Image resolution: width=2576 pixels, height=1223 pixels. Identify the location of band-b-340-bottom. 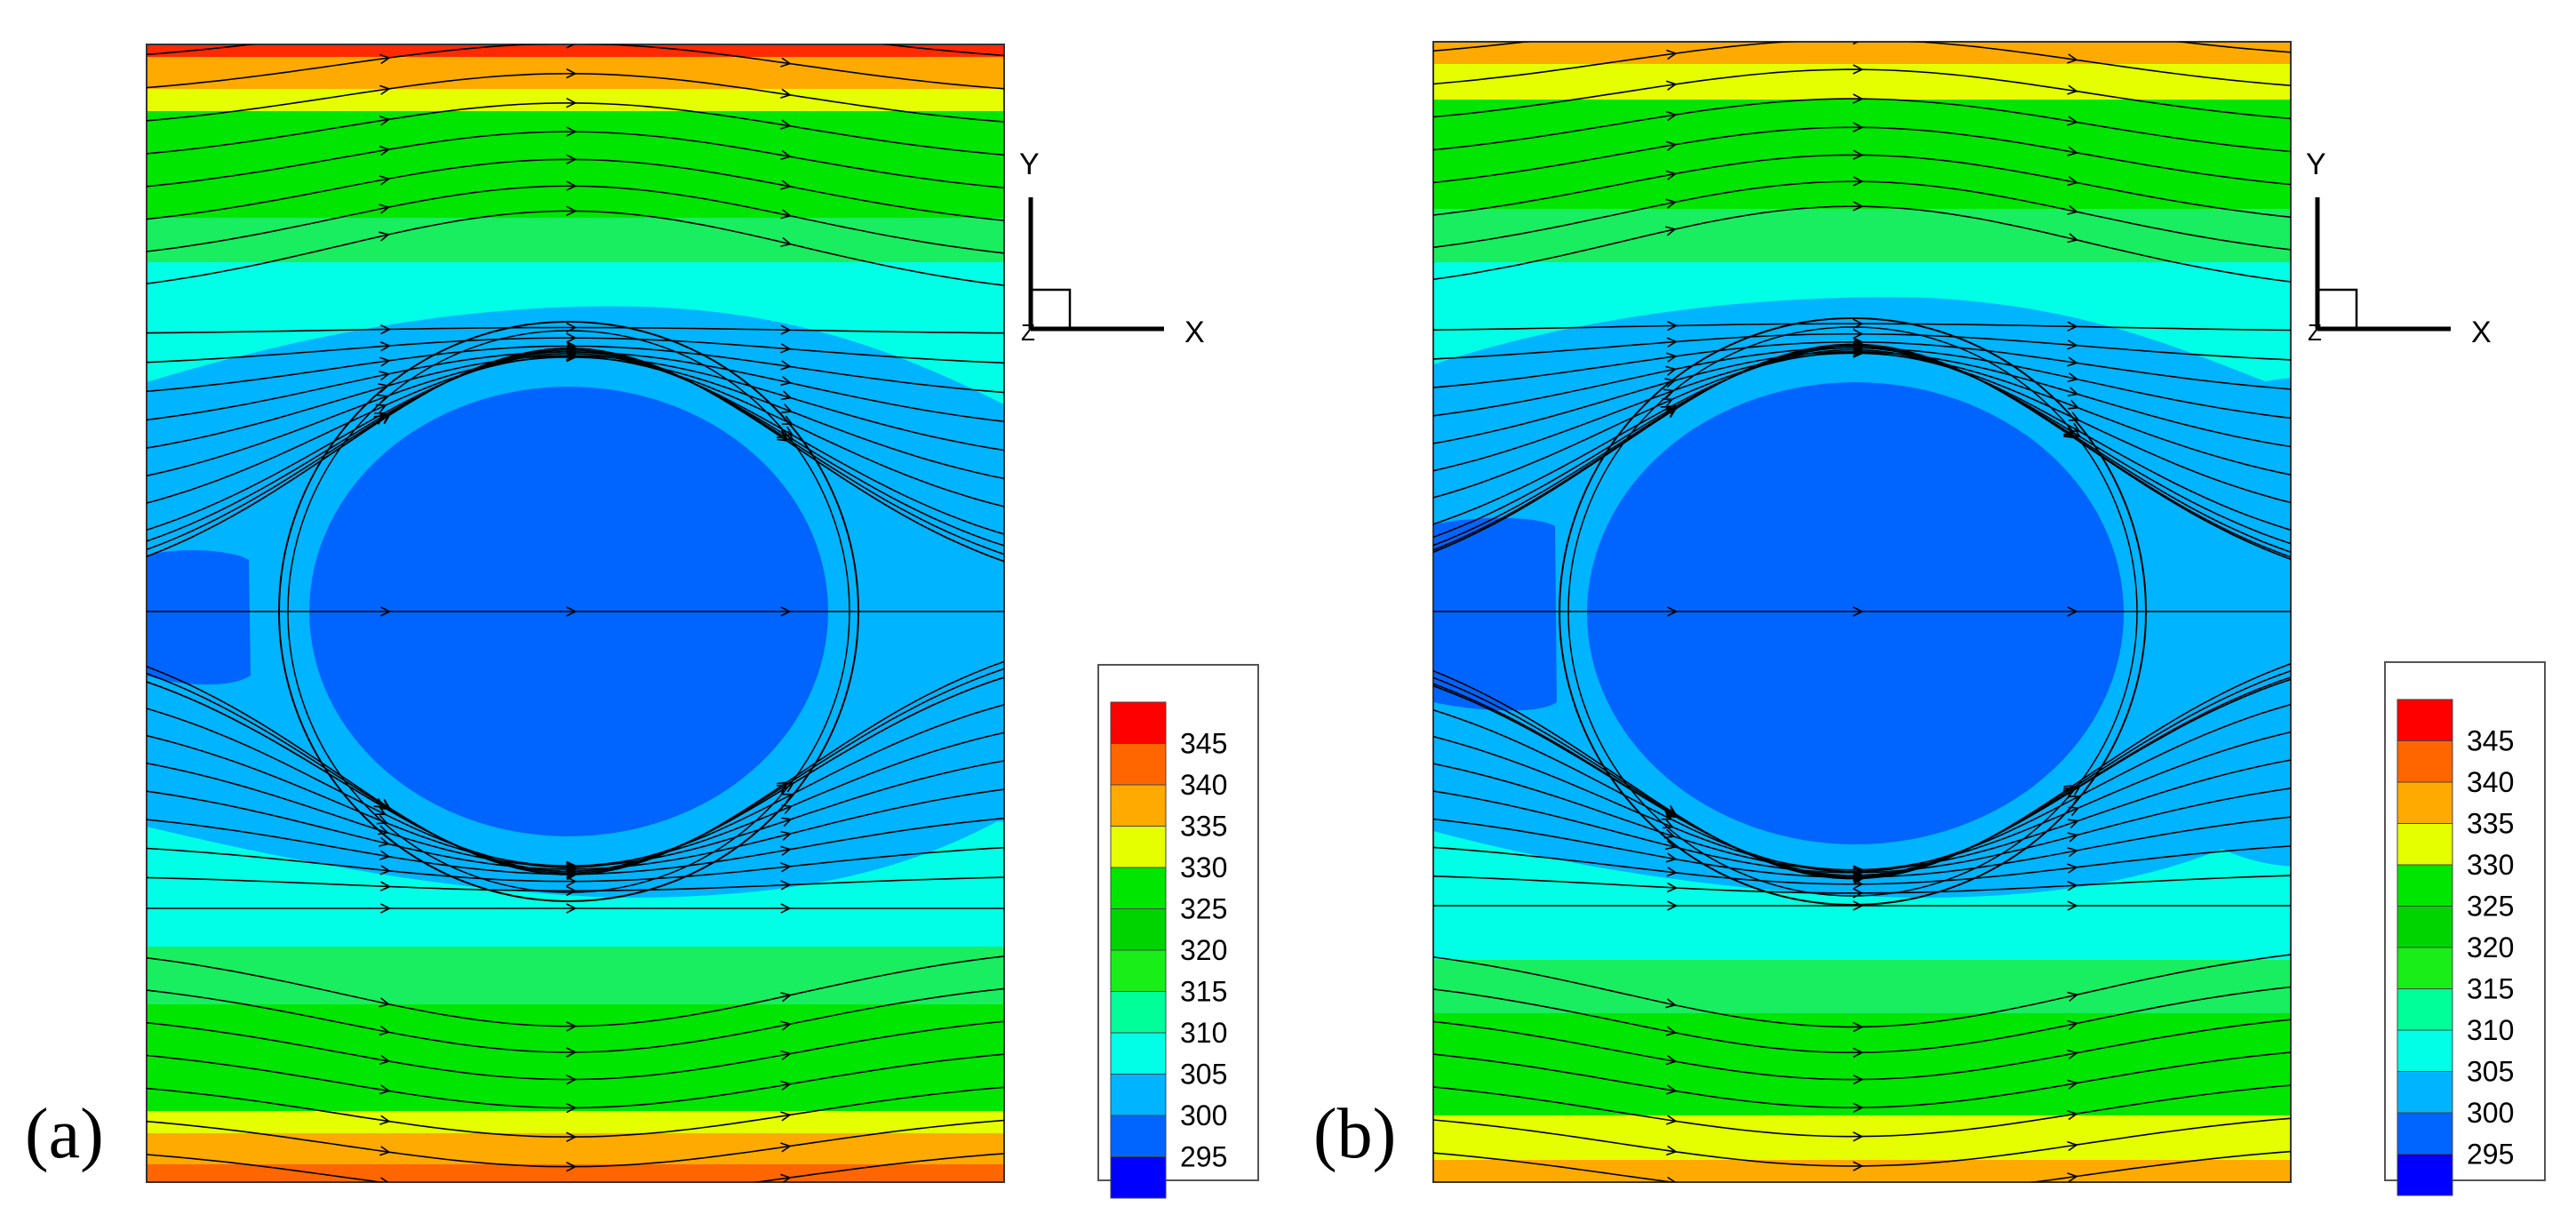
(1862, 1171).